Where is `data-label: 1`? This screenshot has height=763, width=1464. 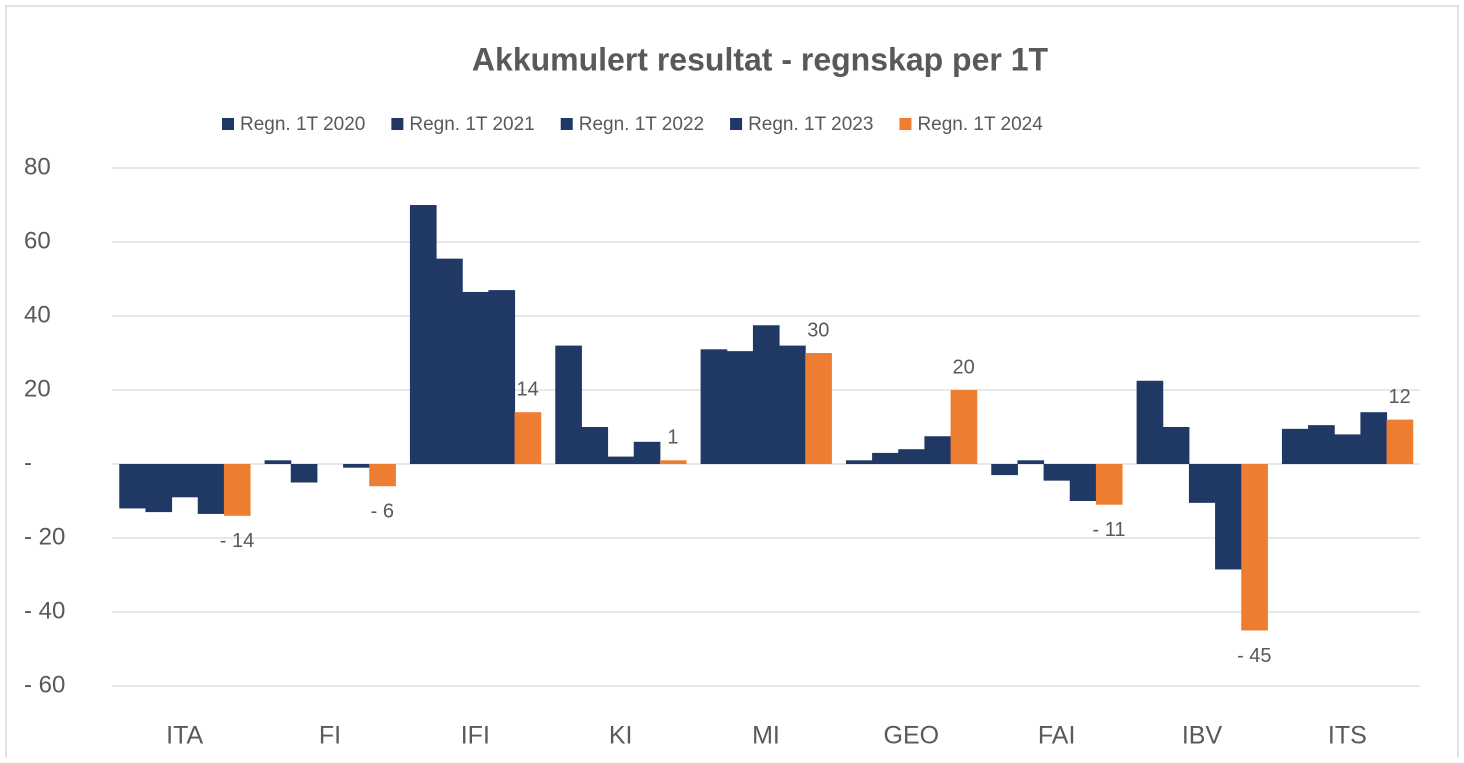 data-label: 1 is located at coordinates (672, 438).